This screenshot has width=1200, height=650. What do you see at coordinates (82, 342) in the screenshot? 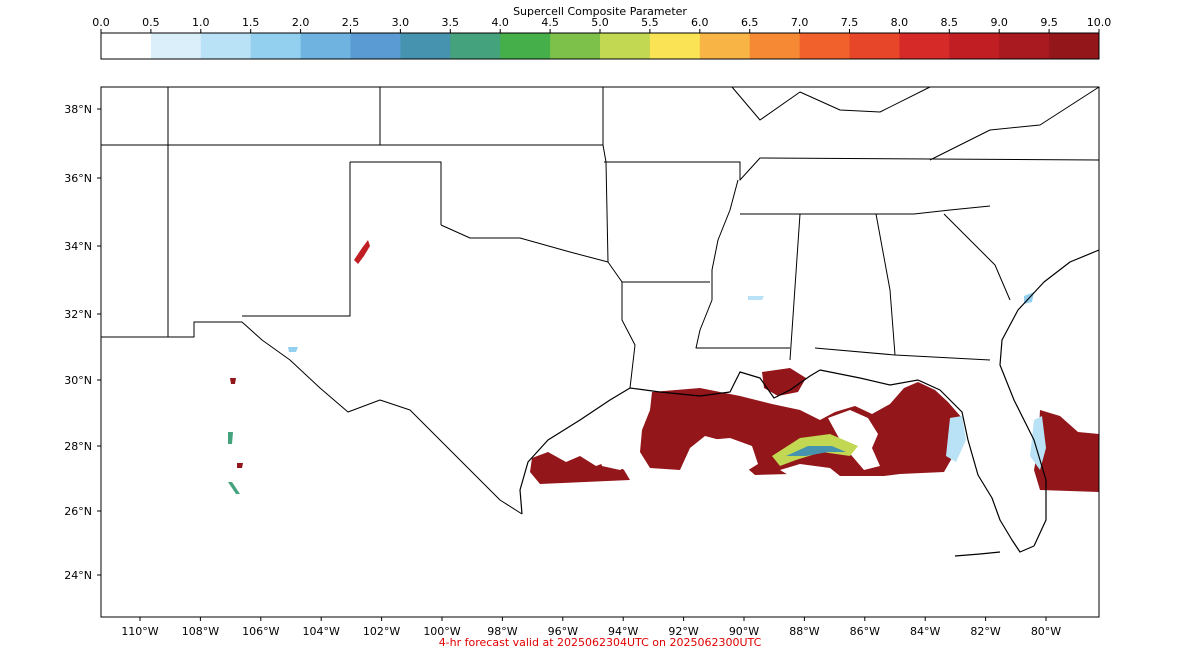
I see `latitude-tick-labels: 38°N 36°N 34°N 32°N 30°N 28°N 26°N 24°N` at bounding box center [82, 342].